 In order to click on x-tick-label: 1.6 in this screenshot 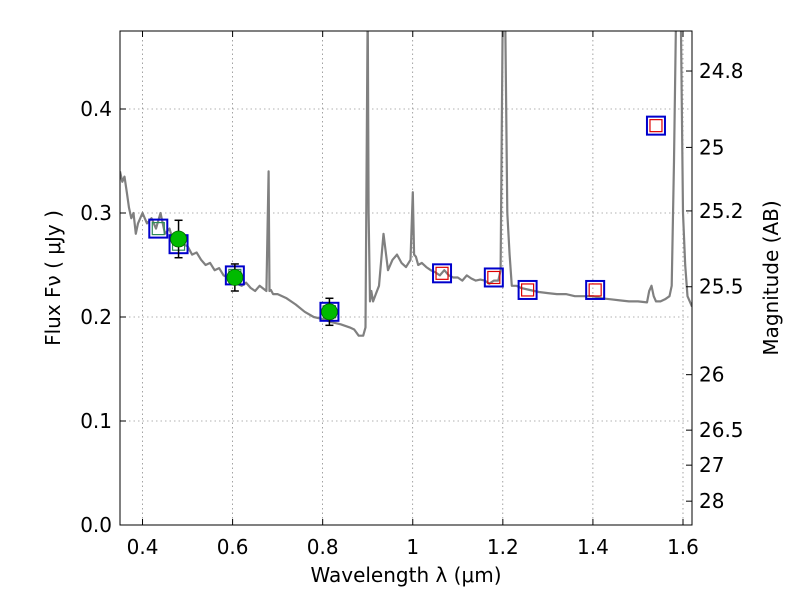, I will do `click(683, 547)`.